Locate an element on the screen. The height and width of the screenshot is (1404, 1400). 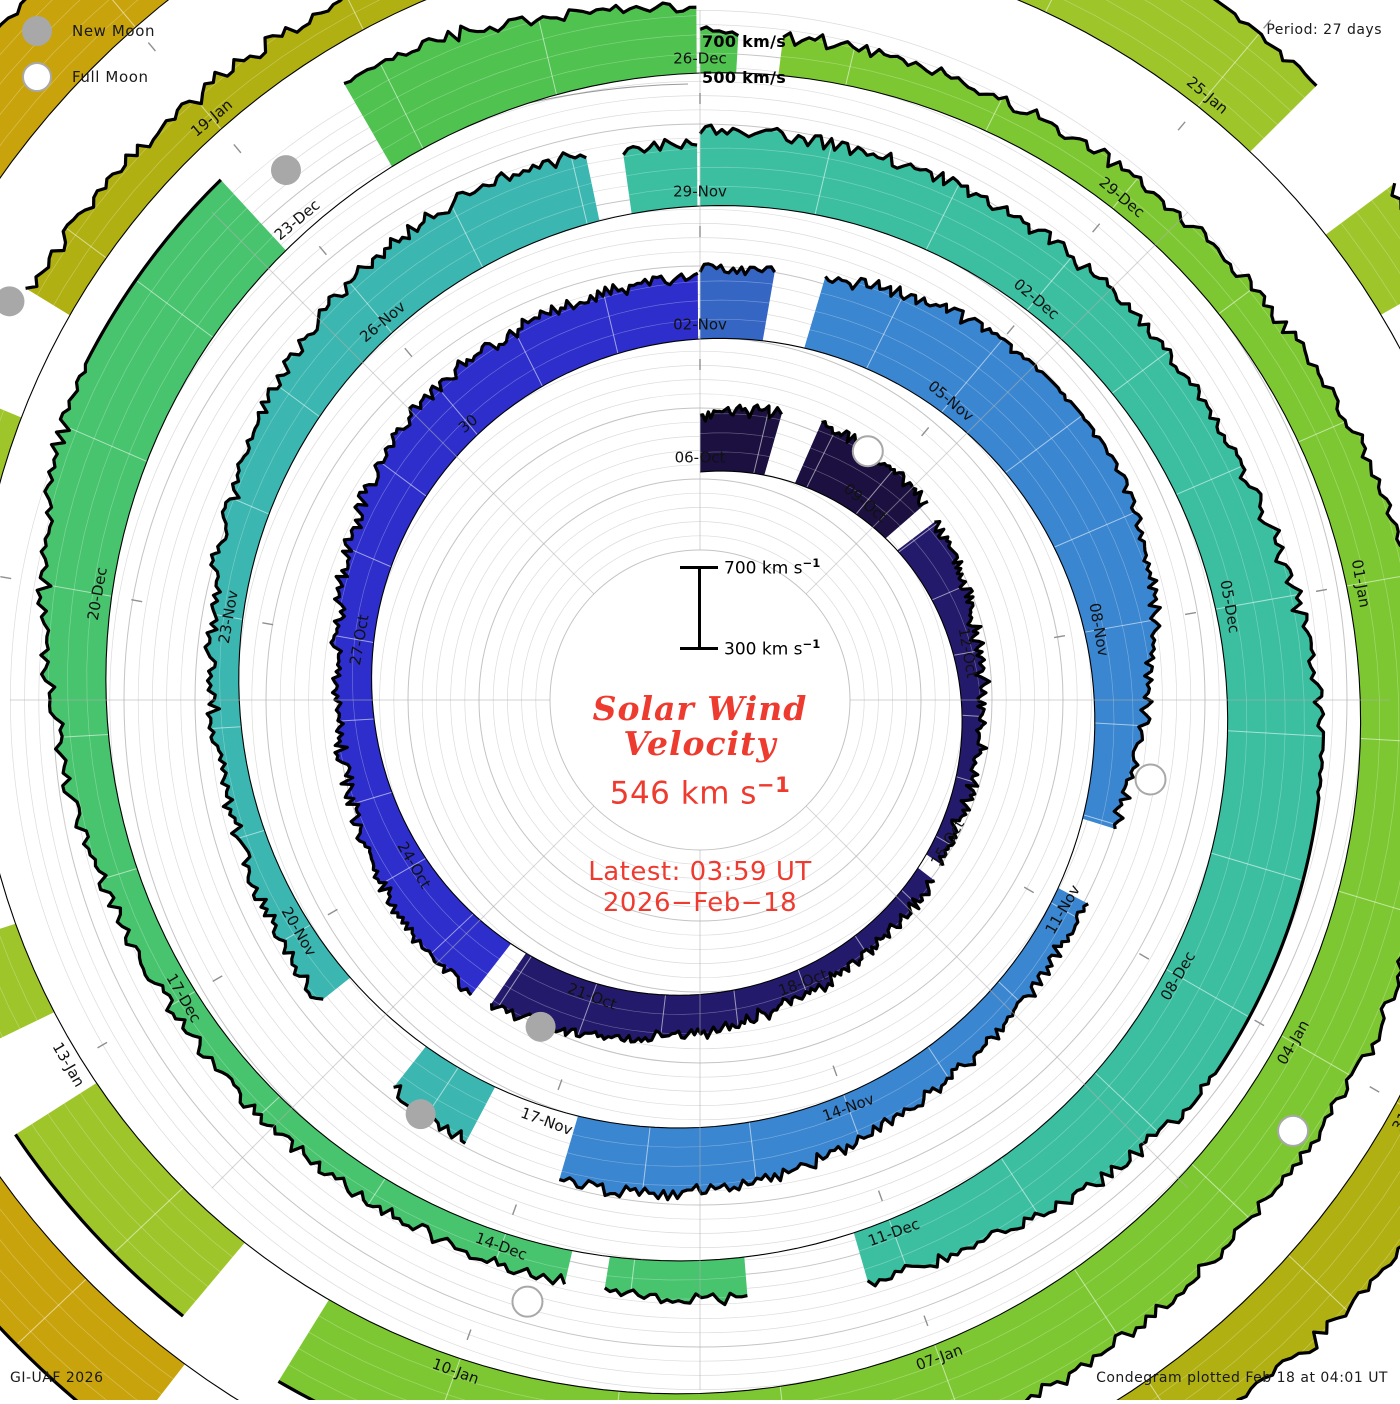
readout-latest-time: Latest: 03:59 UT is located at coordinates (700, 872).